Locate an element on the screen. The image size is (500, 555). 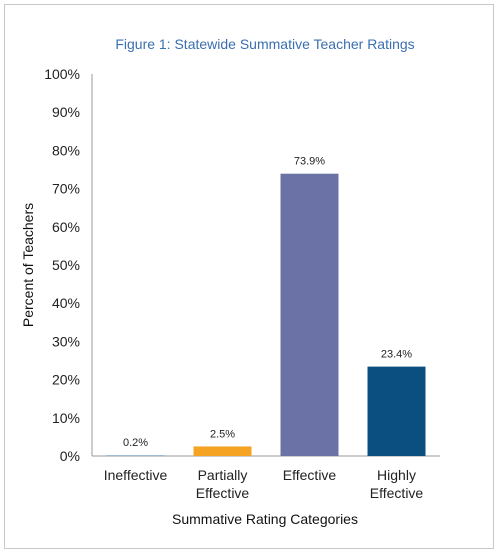
x-tick-label: Effective is located at coordinates (310, 475).